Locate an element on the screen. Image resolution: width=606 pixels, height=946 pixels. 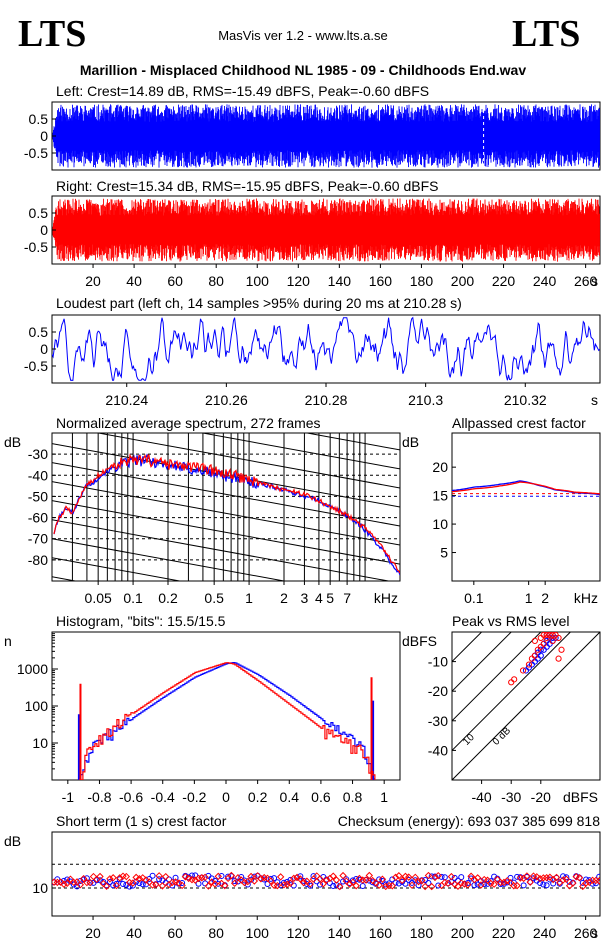
crest-ap-frame is located at coordinates (526, 507).